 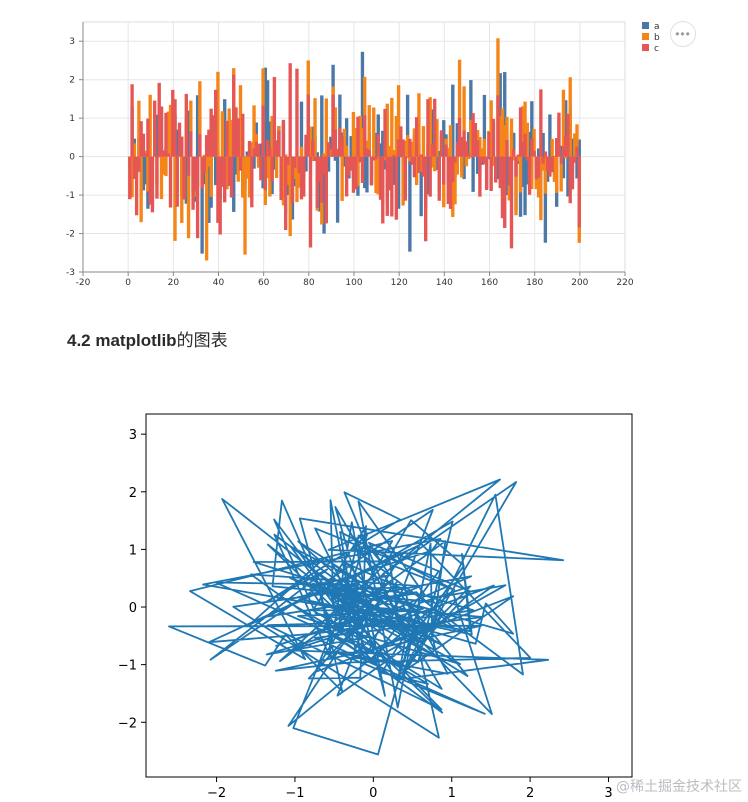 What do you see at coordinates (70, 235) in the screenshot?
I see `y-tick-label: -2` at bounding box center [70, 235].